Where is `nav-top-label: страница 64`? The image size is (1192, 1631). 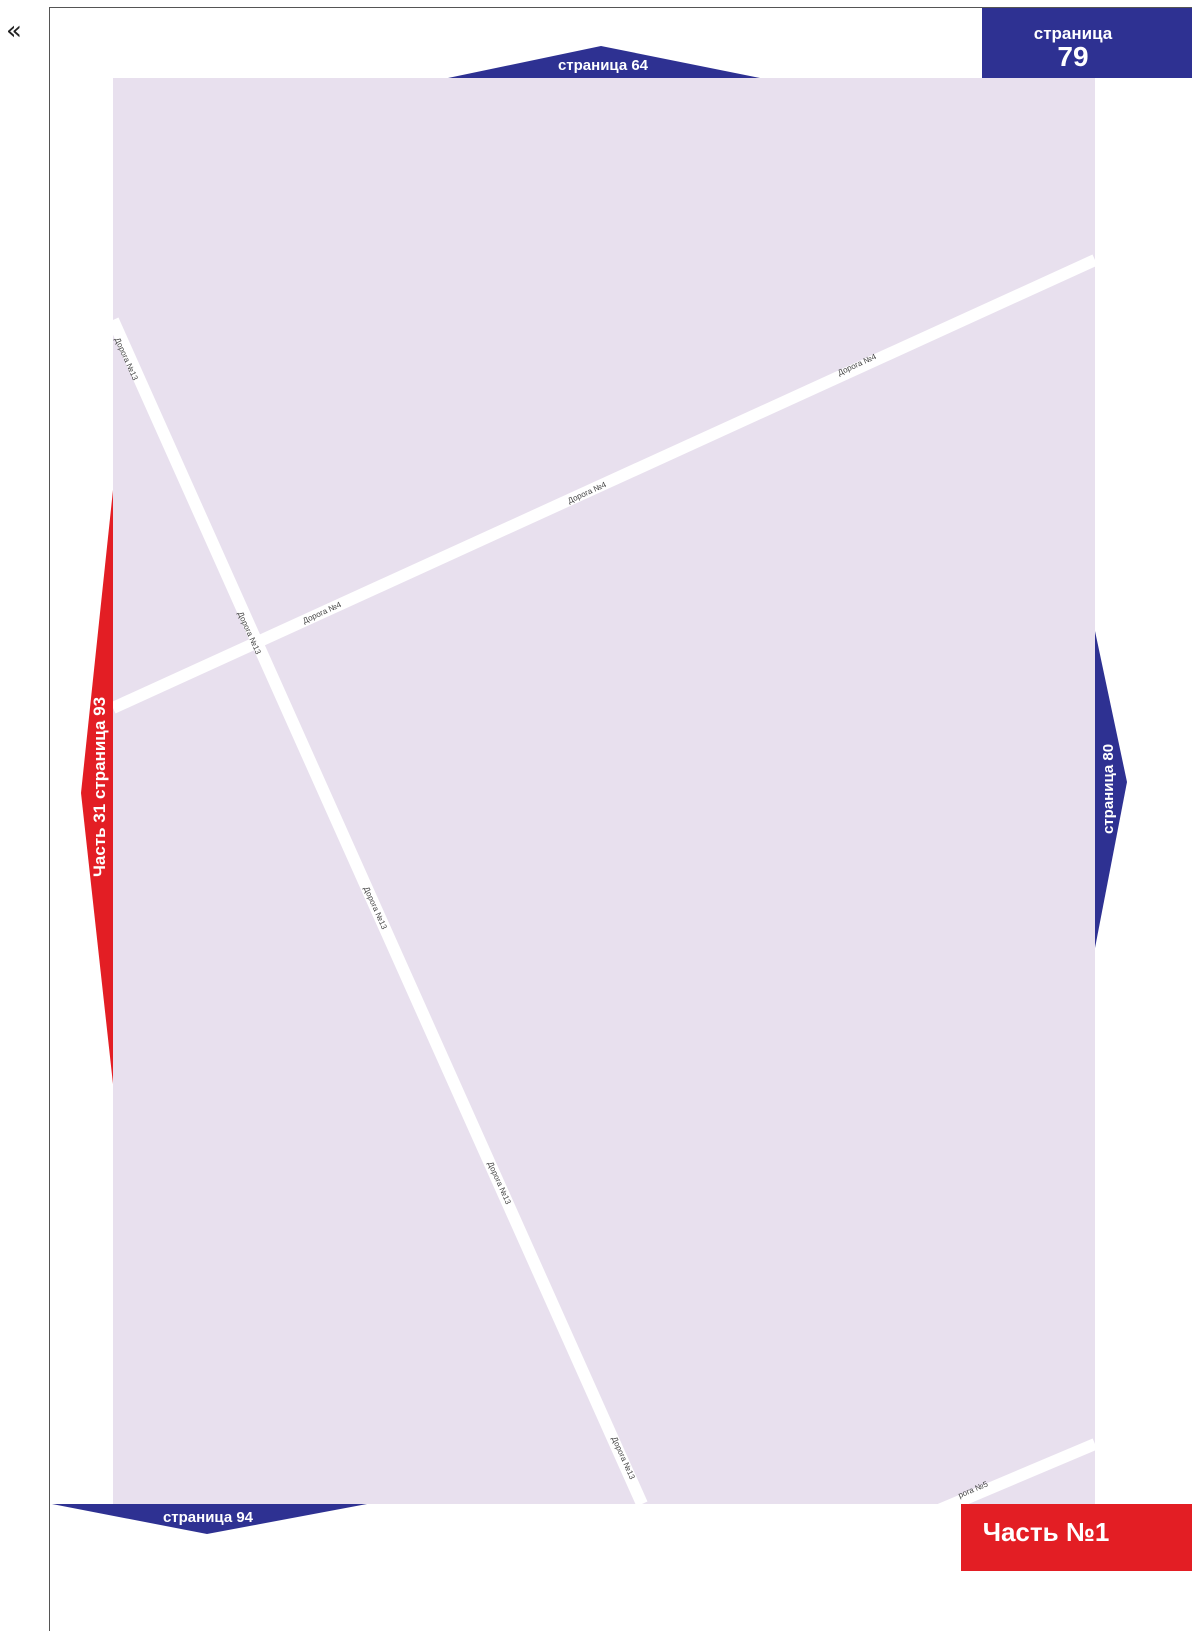
nav-top-label: страница 64 is located at coordinates (603, 65).